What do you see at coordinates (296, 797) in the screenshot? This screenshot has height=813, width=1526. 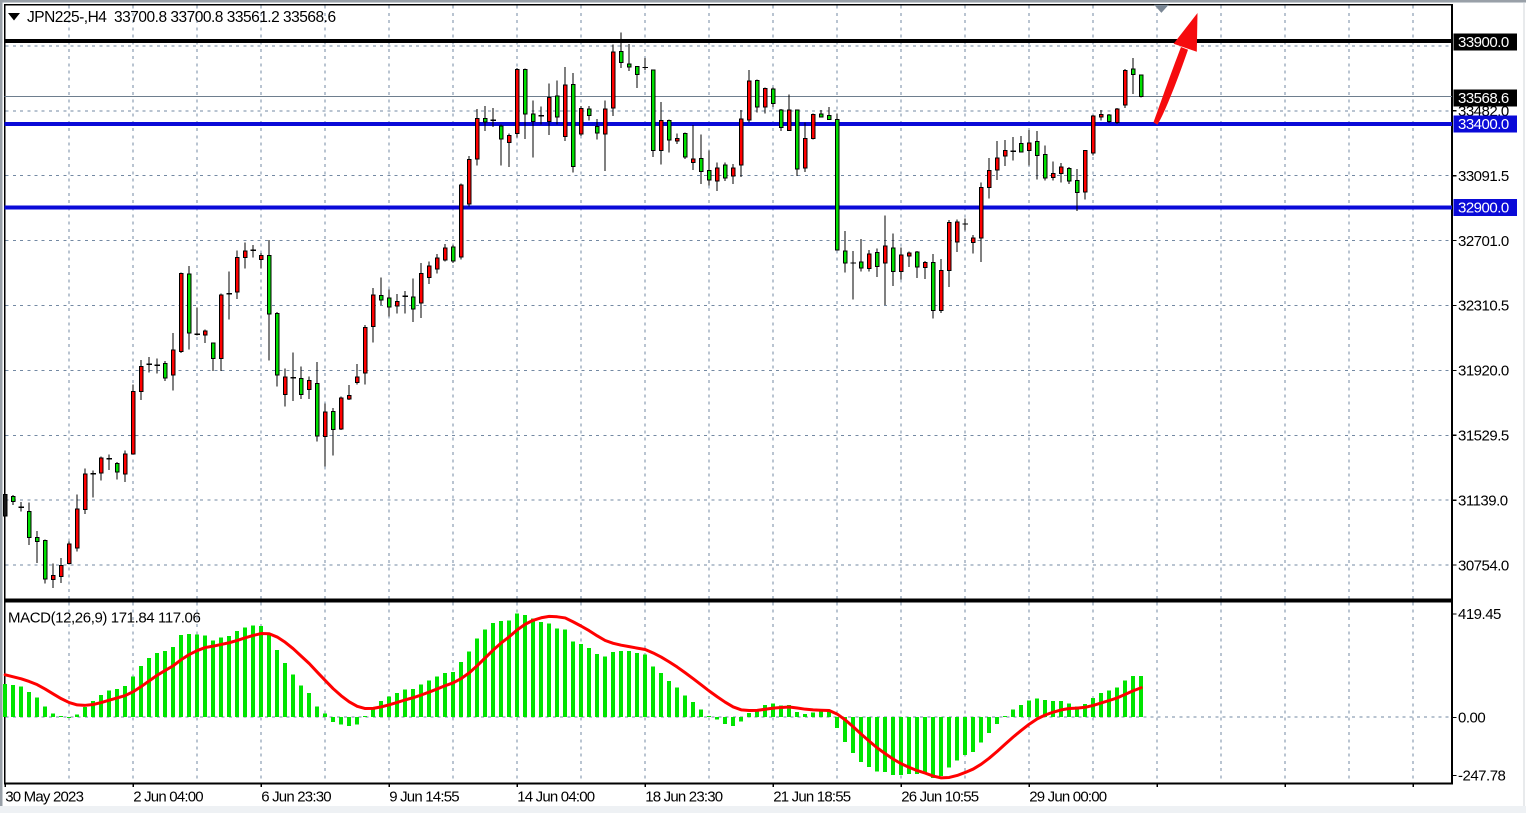 I see `svg-text: 6 Jun 23:30` at bounding box center [296, 797].